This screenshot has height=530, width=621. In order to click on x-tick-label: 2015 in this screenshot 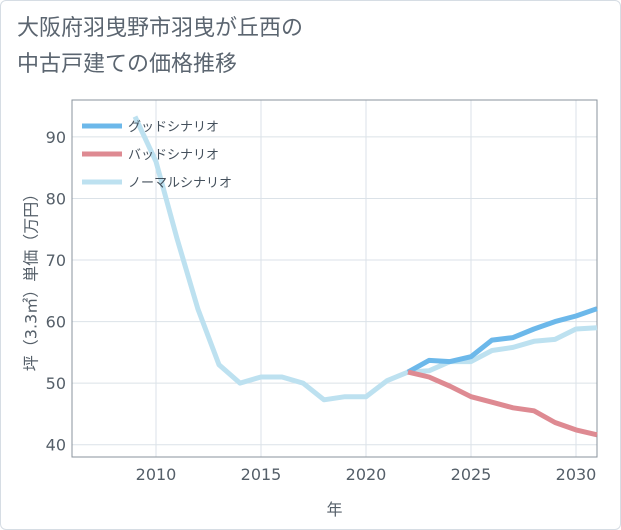, I will do `click(261, 474)`.